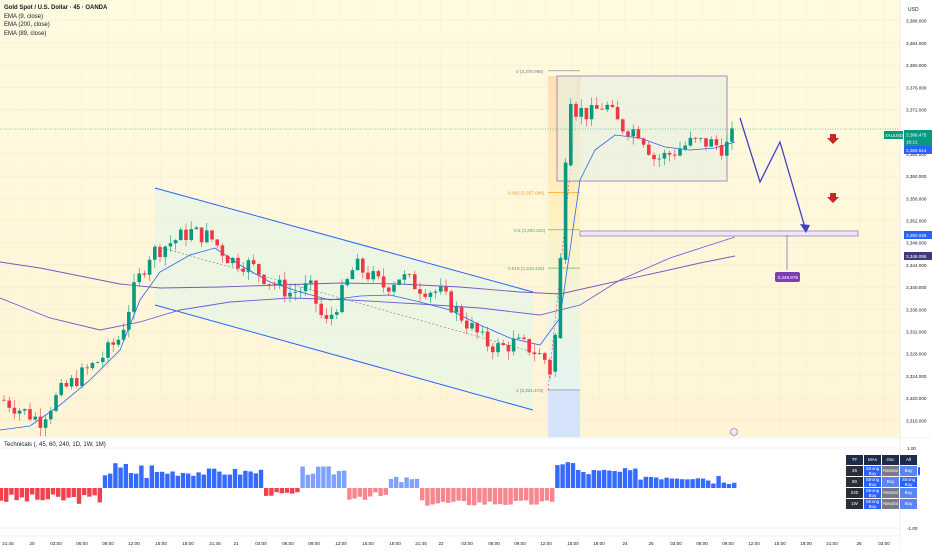 Image resolution: width=932 pixels, height=555 pixels. I want to click on price-tick: 3,372.000, so click(916, 109).